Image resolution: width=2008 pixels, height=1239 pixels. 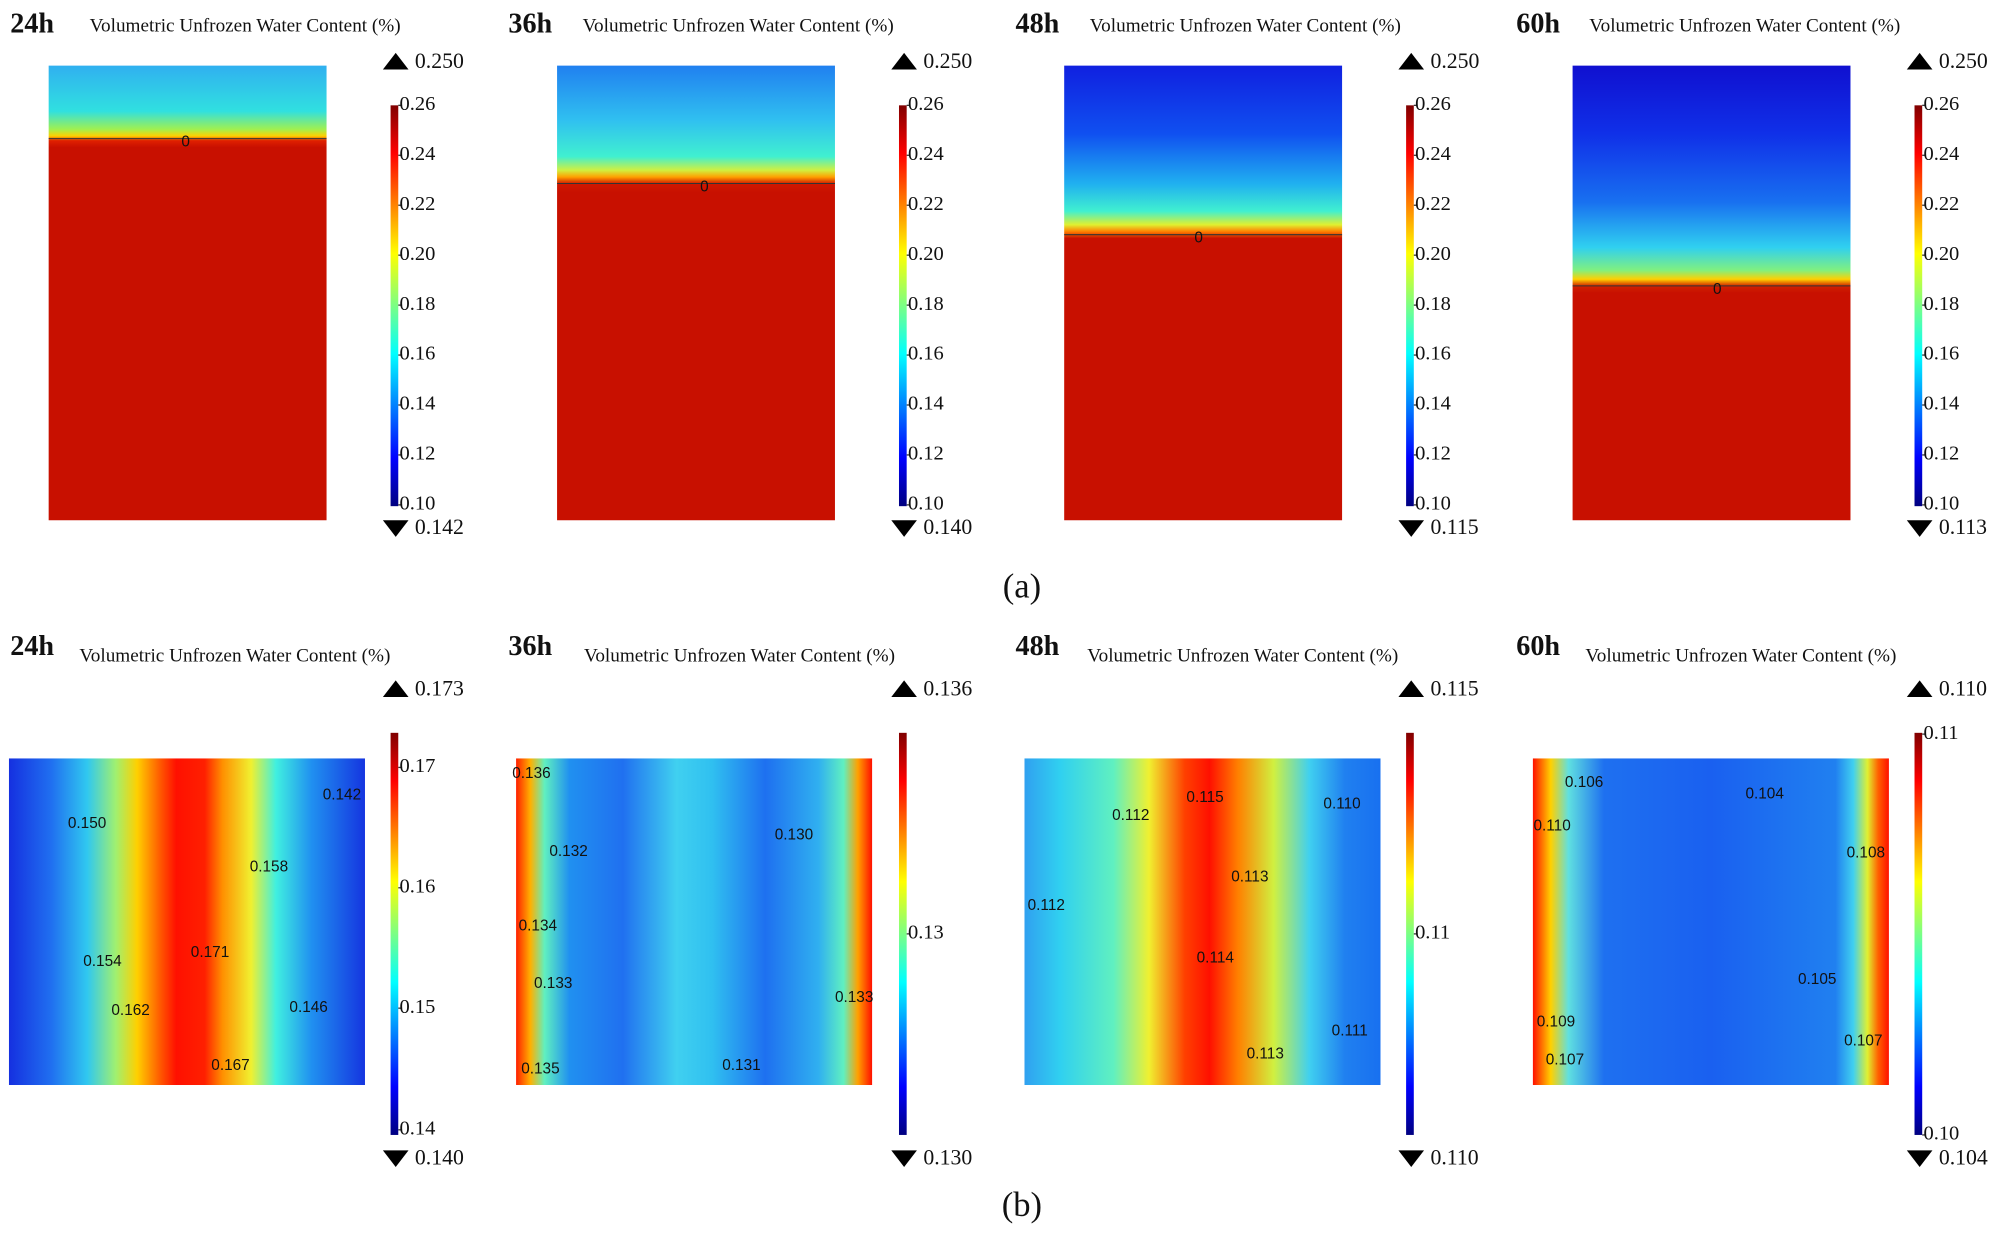 What do you see at coordinates (1350, 1030) in the screenshot?
I see `contour-label: 0.111` at bounding box center [1350, 1030].